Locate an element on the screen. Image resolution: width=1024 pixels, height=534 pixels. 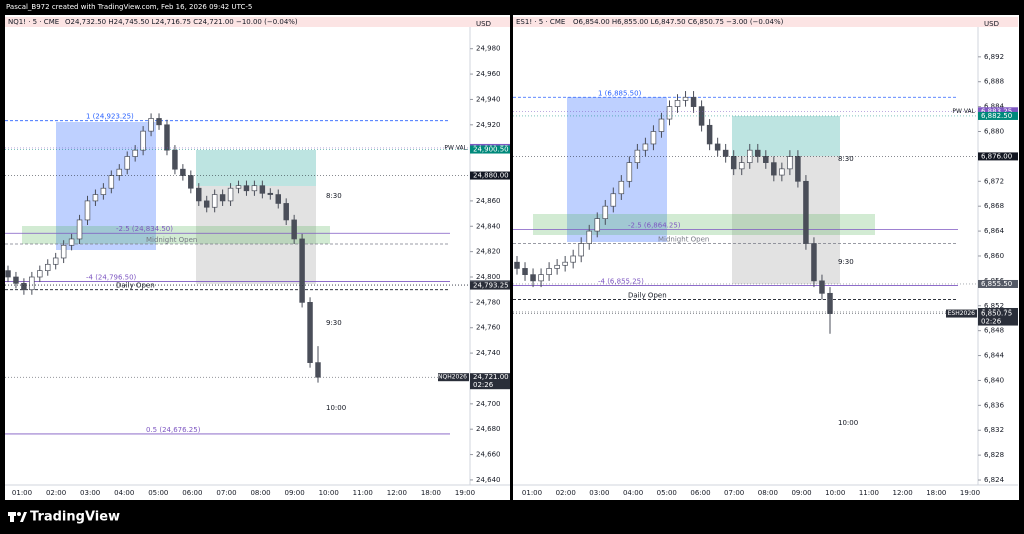
y-tick-label: 24,980 is located at coordinates (488, 49).